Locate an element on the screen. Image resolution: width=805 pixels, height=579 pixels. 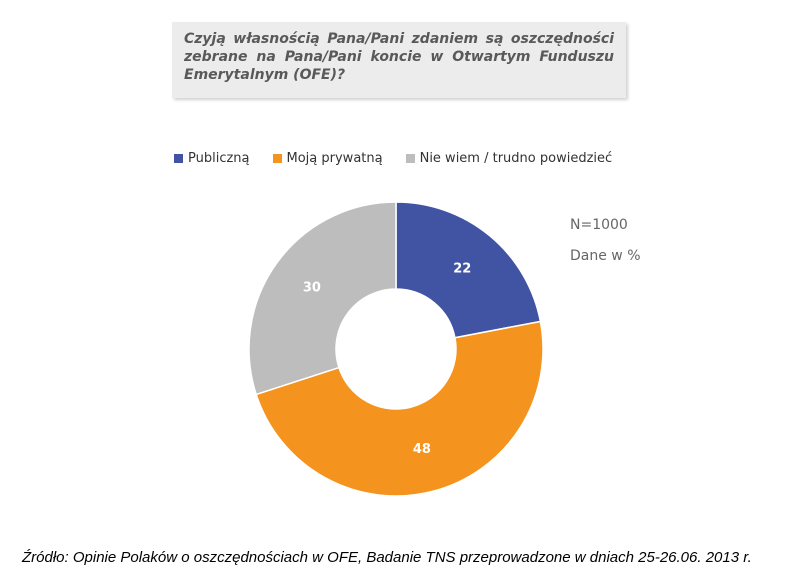
slice-private is located at coordinates (399, 408).